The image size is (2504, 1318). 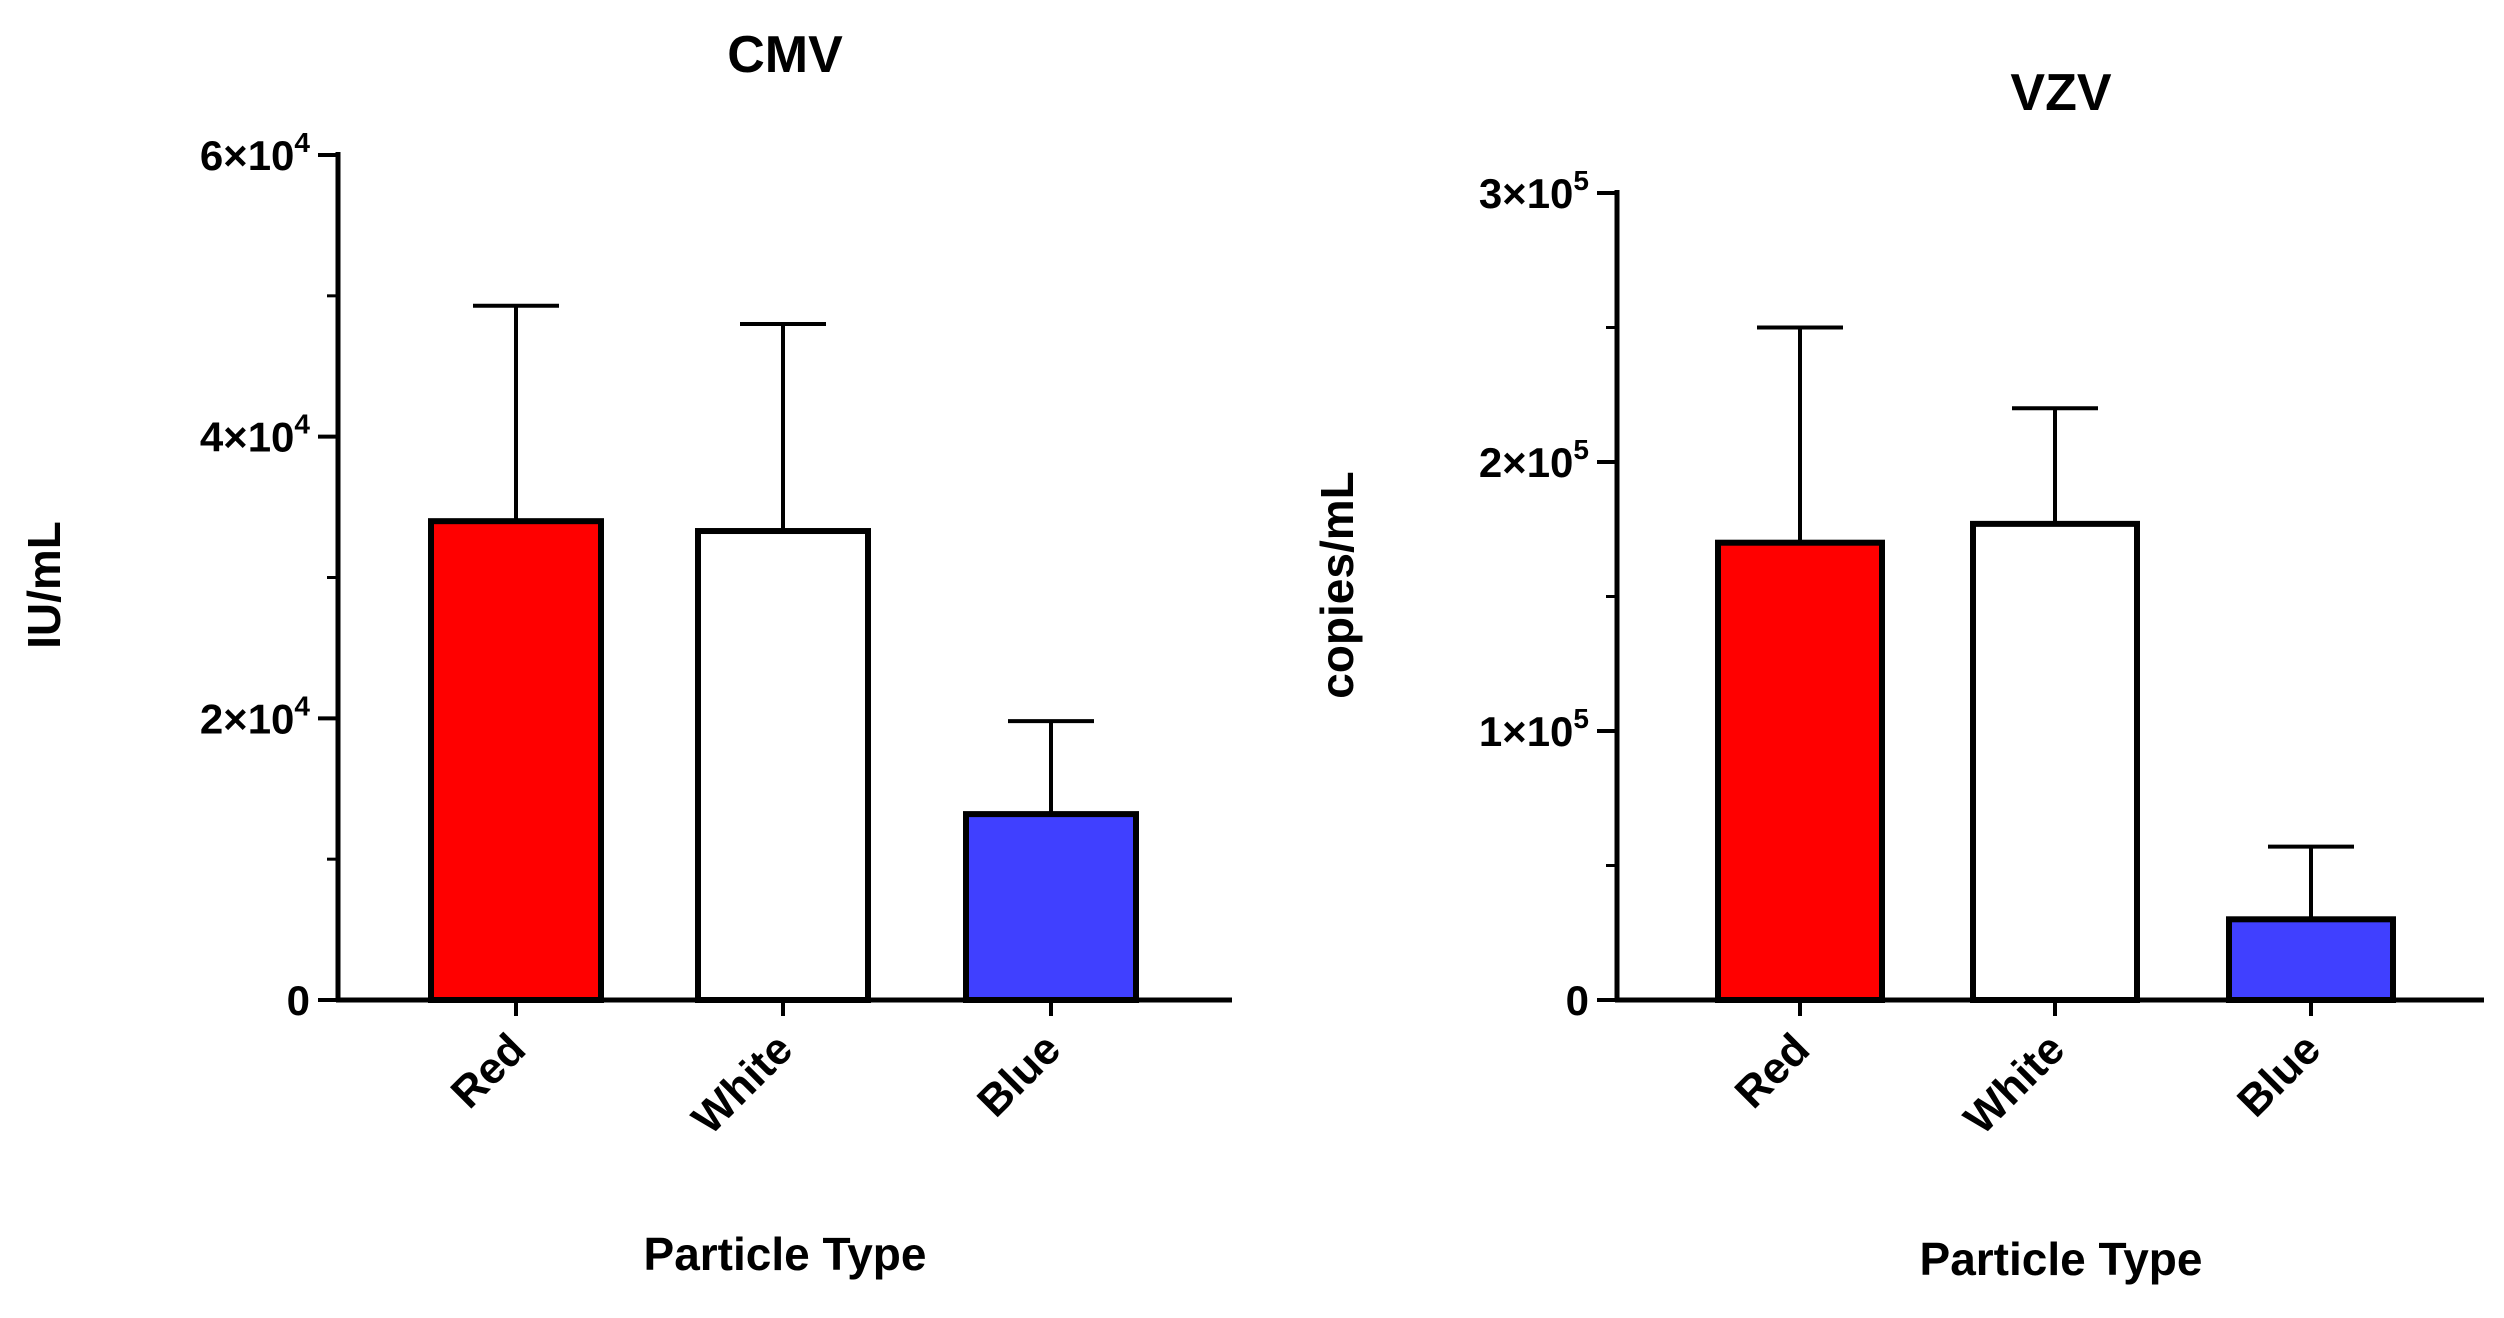 What do you see at coordinates (783, 766) in the screenshot?
I see `chart-0-bar-white` at bounding box center [783, 766].